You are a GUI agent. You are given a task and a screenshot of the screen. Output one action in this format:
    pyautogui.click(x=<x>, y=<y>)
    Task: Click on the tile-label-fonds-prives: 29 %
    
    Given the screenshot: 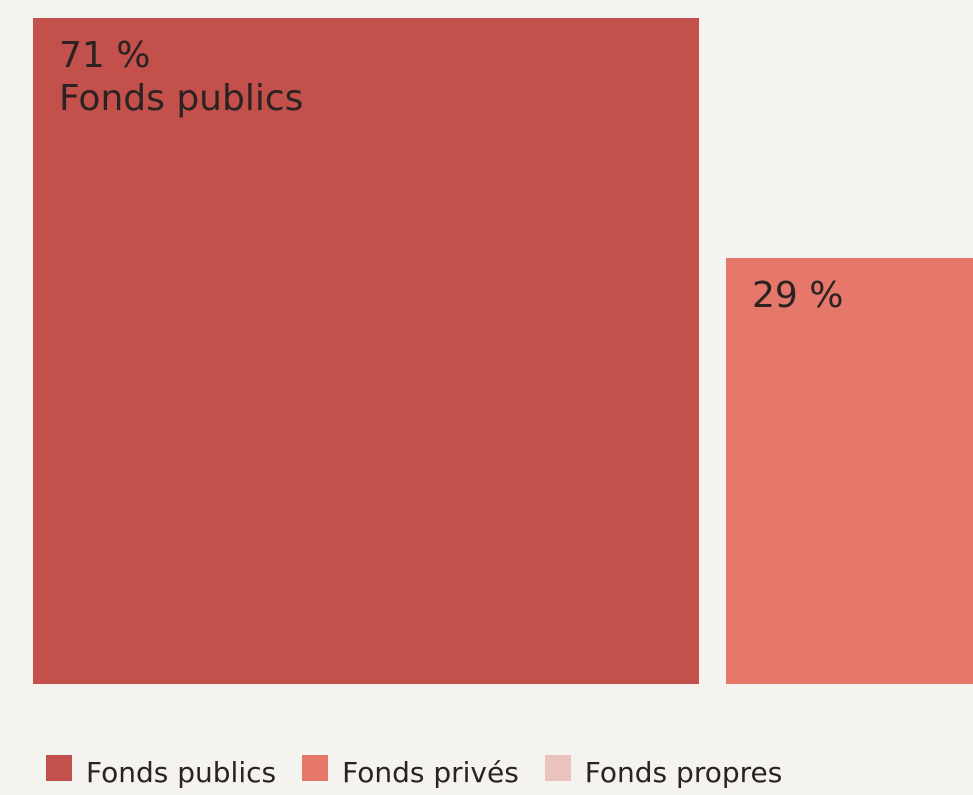 What is the action you would take?
    pyautogui.click(x=797, y=295)
    